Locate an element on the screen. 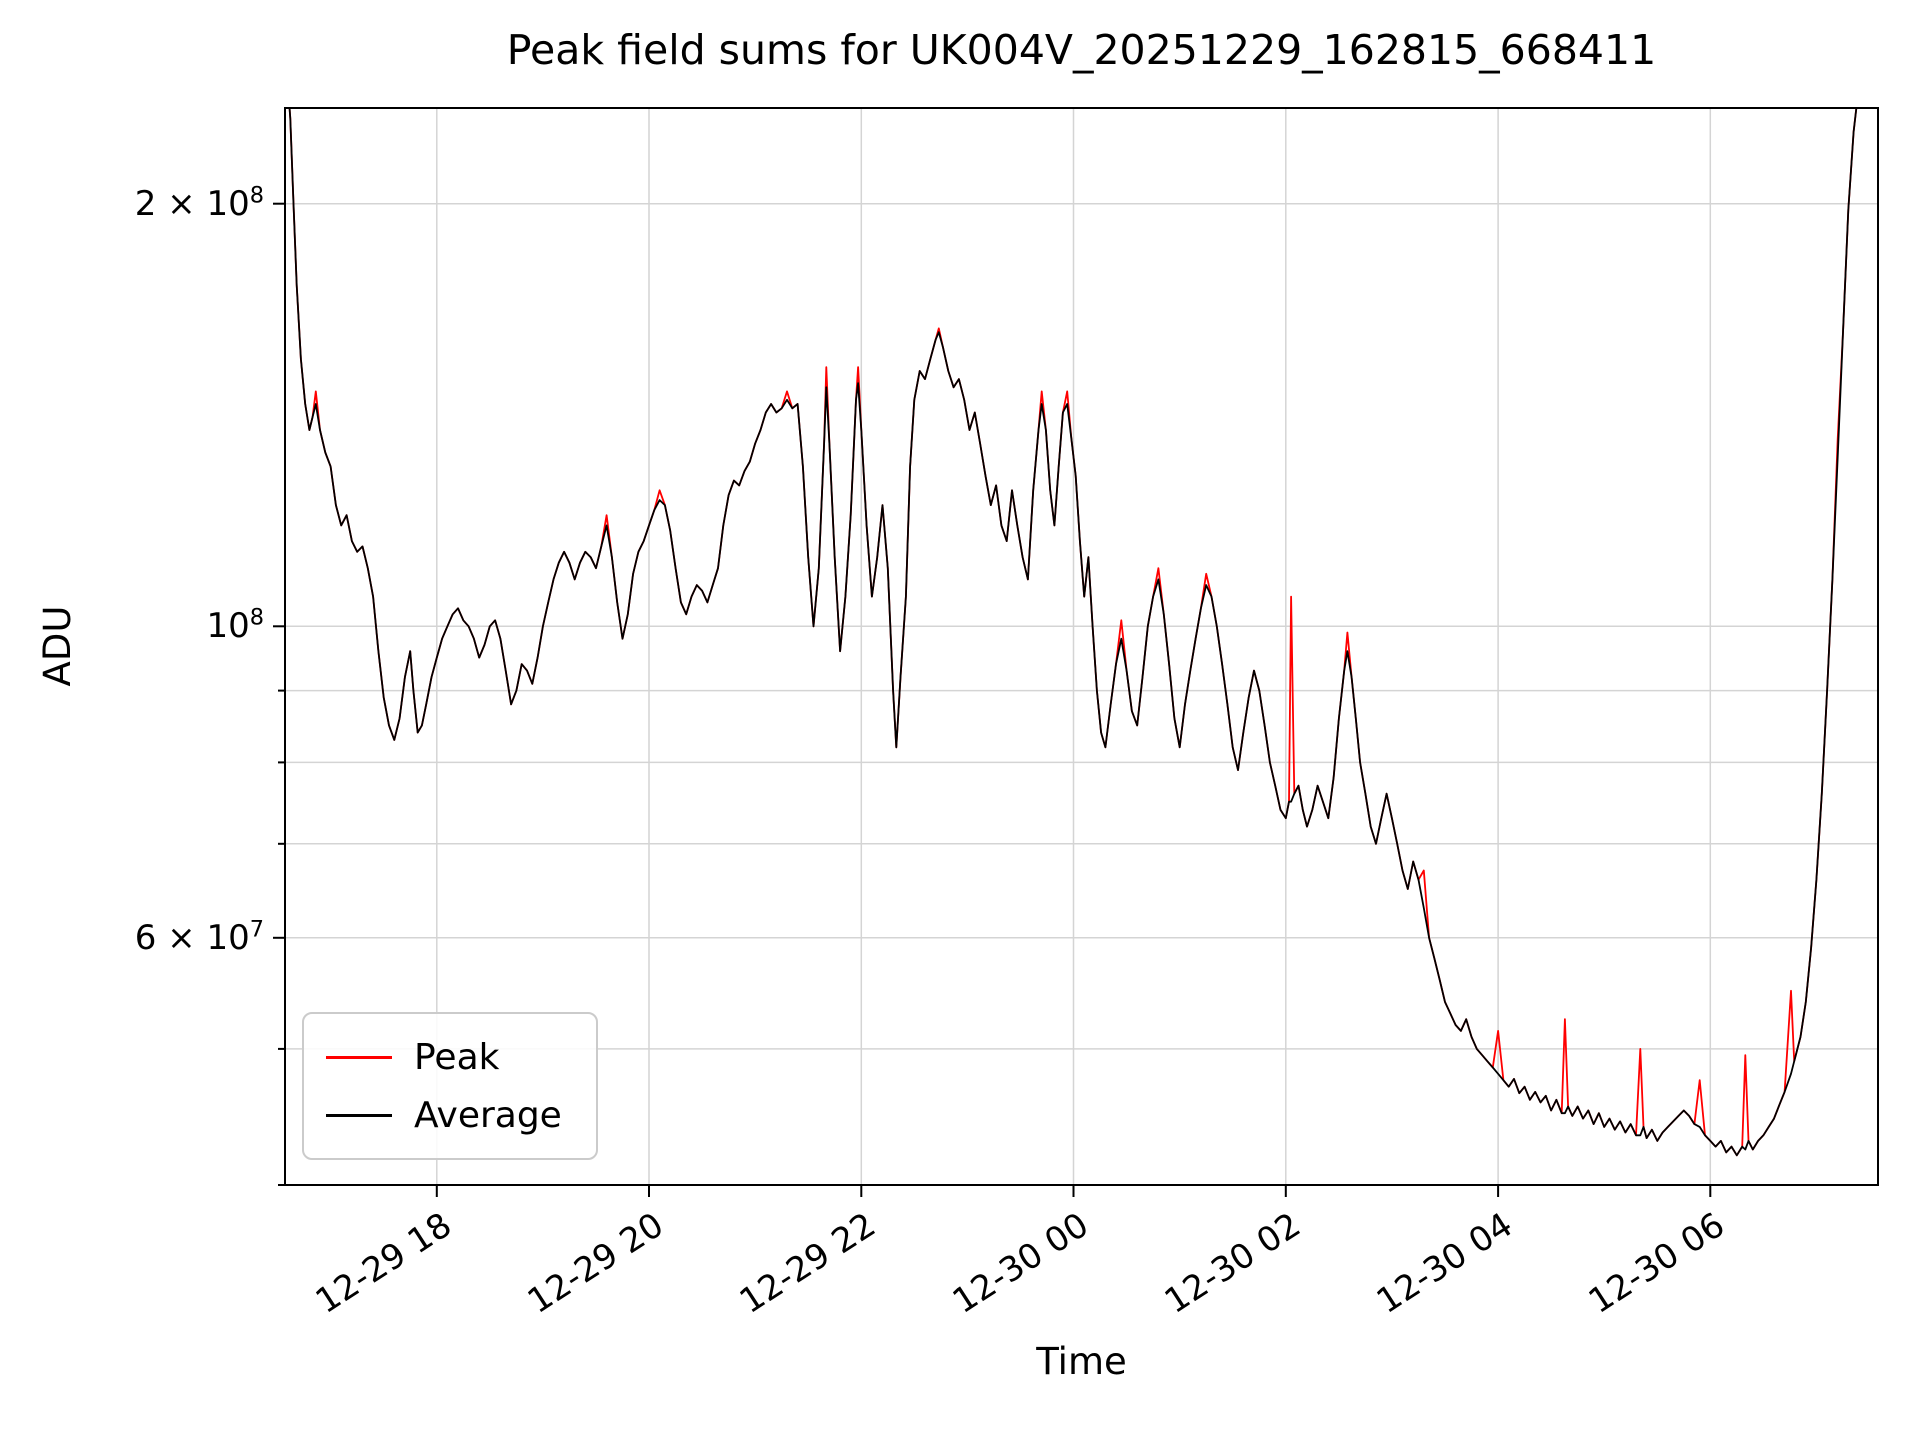  legend: Peak Average is located at coordinates (450, 1086).